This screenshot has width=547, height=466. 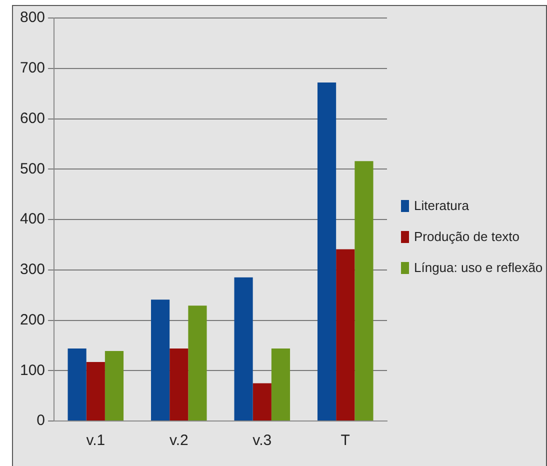 What do you see at coordinates (33, 17) in the screenshot?
I see `y-tick-label: 800` at bounding box center [33, 17].